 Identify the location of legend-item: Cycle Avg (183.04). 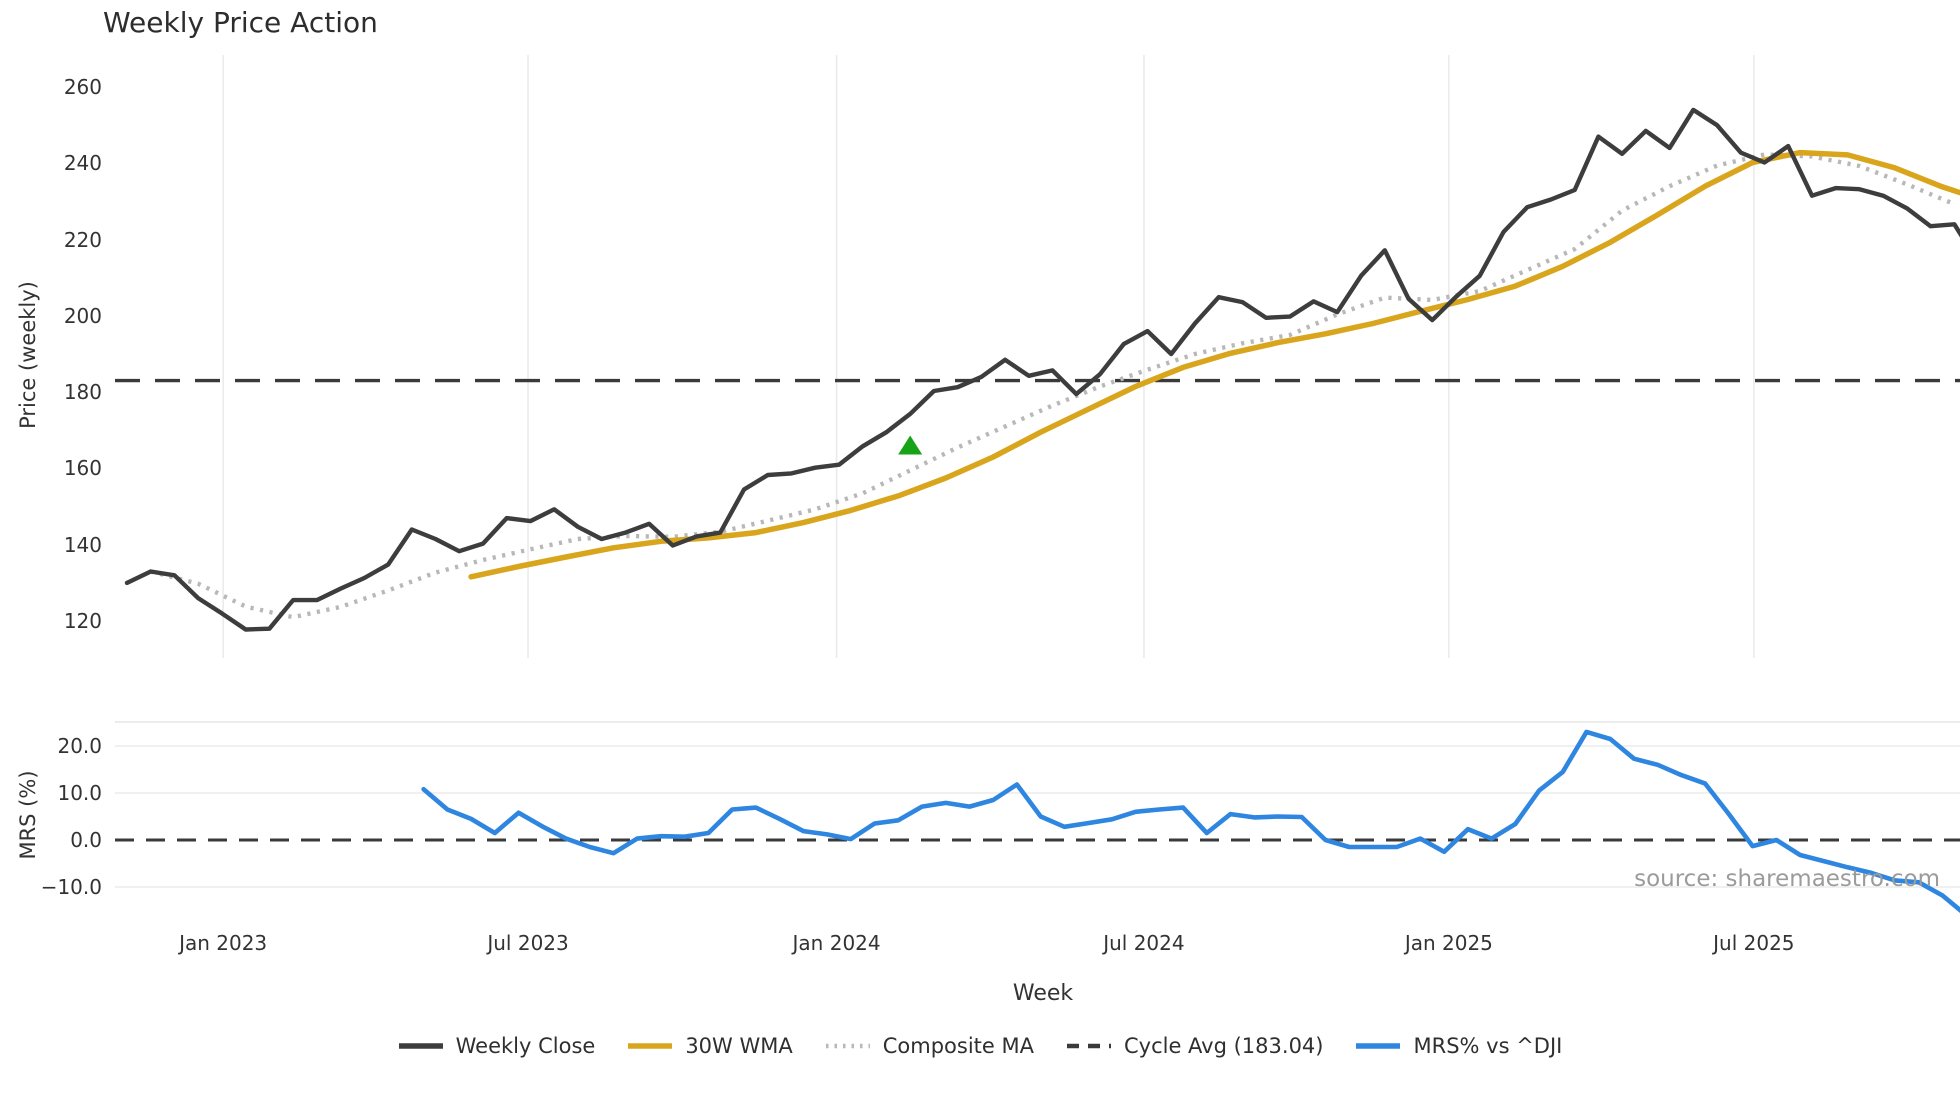
(1195, 1046).